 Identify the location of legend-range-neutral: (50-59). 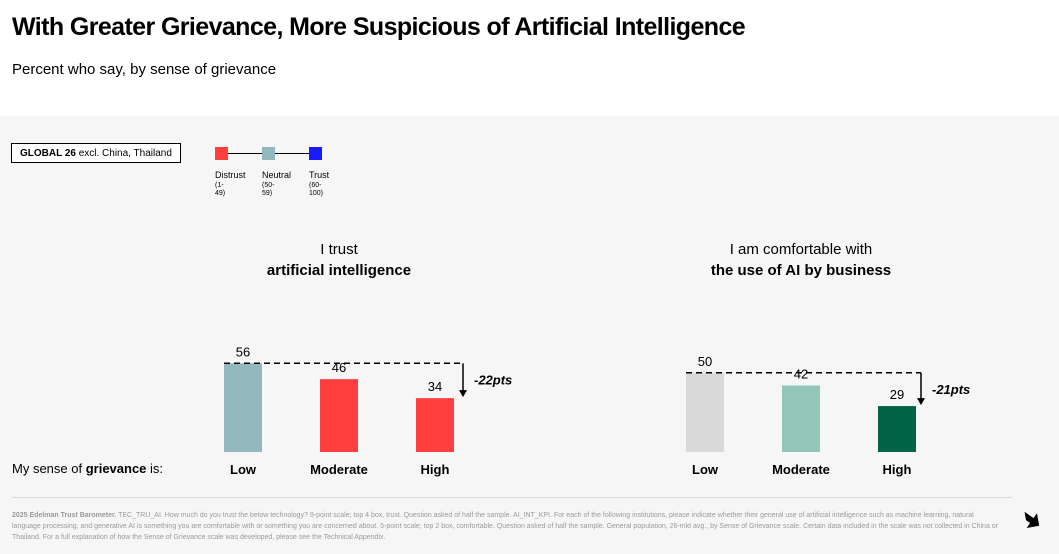
(268, 189).